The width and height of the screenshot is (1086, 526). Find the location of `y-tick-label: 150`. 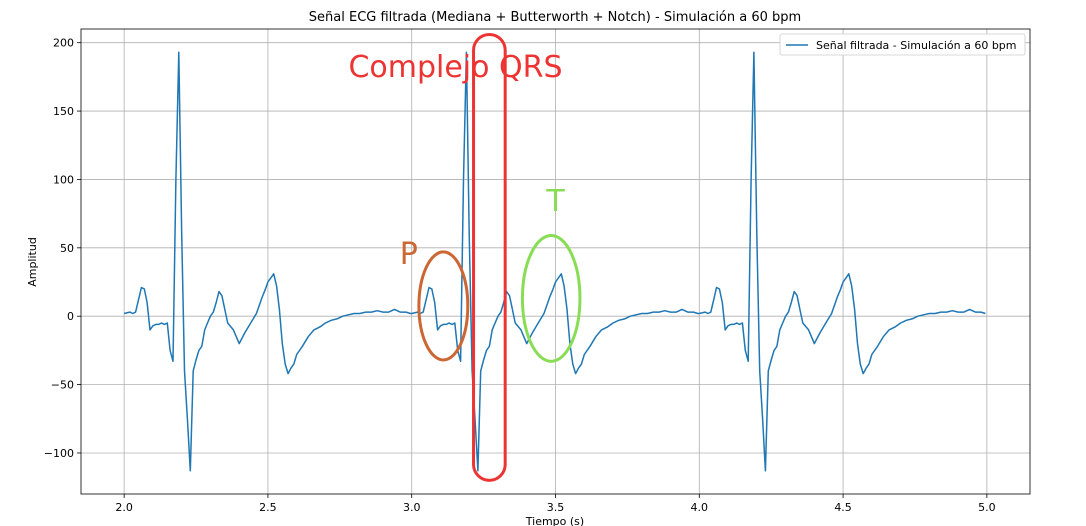

y-tick-label: 150 is located at coordinates (63, 111).